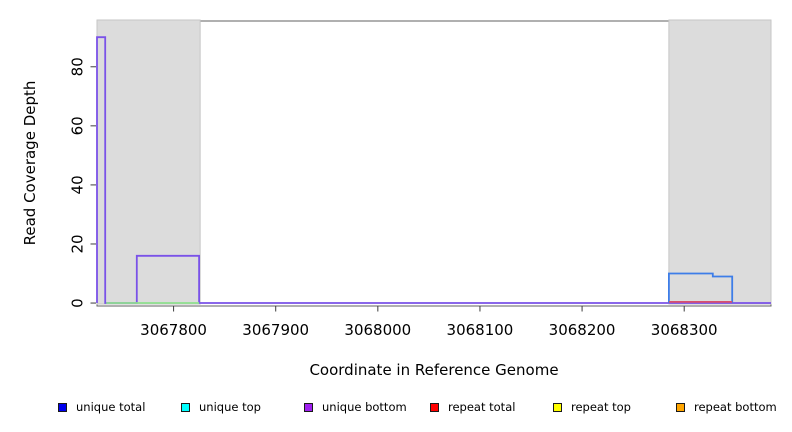  I want to click on legend-item-unique-top: unique top, so click(221, 407).